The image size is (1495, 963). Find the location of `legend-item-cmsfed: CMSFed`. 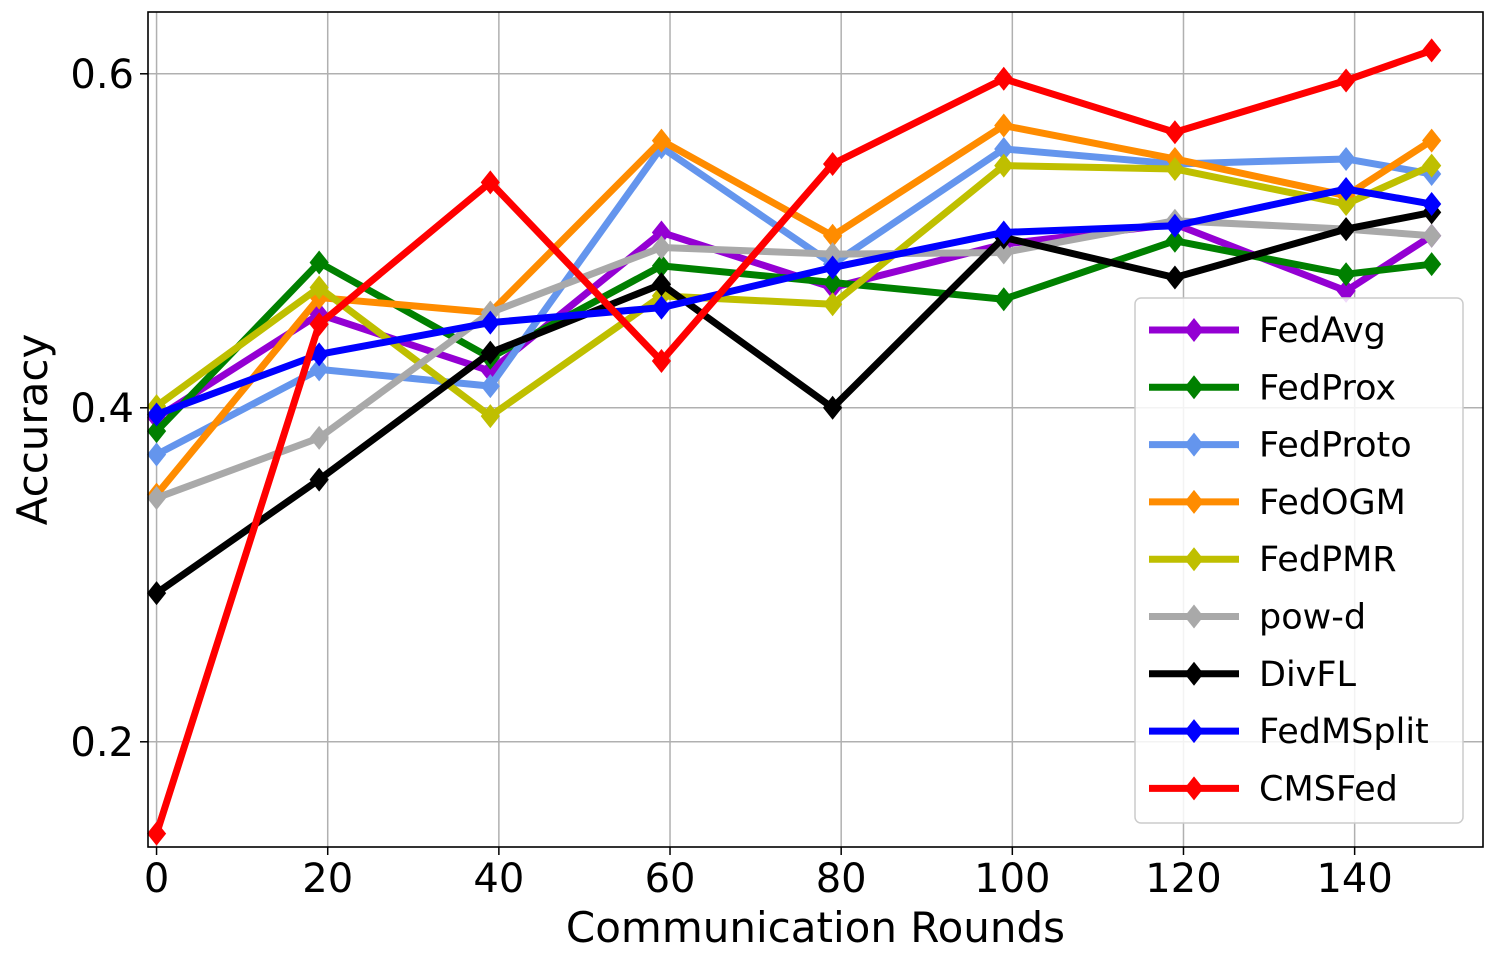

legend-item-cmsfed: CMSFed is located at coordinates (1273, 789).